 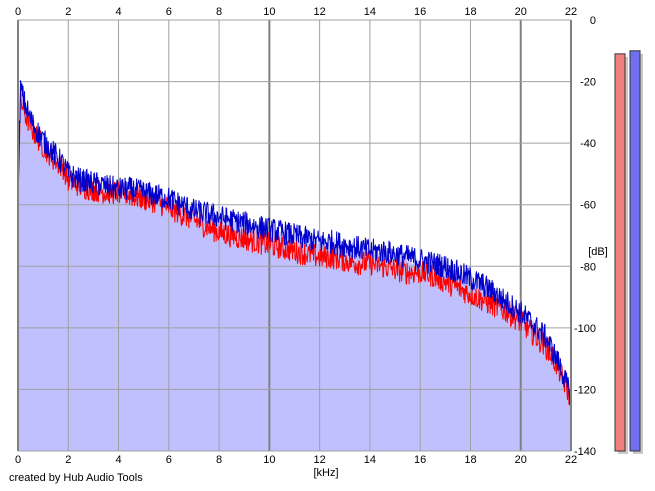 I want to click on x-tick-label-top: 2, so click(x=68, y=12).